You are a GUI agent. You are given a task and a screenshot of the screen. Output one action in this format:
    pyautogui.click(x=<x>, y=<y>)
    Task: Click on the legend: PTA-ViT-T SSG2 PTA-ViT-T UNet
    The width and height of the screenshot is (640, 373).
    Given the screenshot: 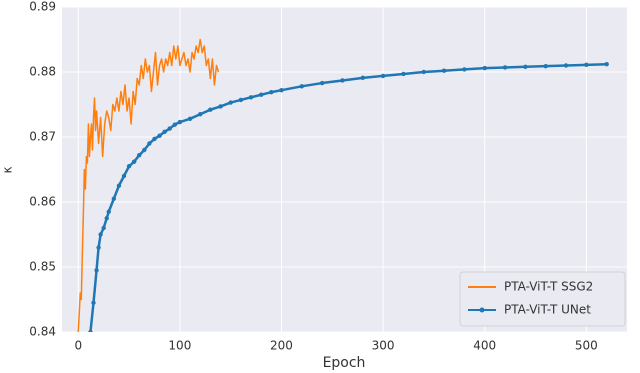 What is the action you would take?
    pyautogui.click(x=542, y=299)
    